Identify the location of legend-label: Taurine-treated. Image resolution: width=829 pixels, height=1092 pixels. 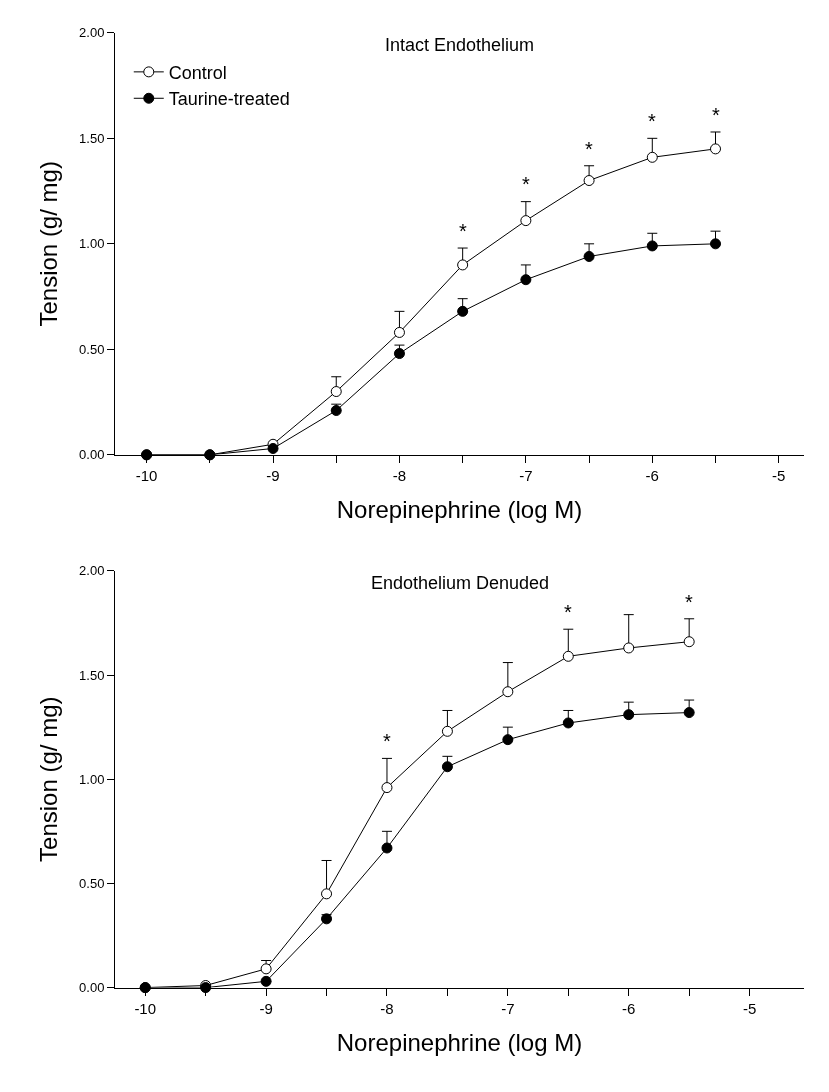
(229, 99).